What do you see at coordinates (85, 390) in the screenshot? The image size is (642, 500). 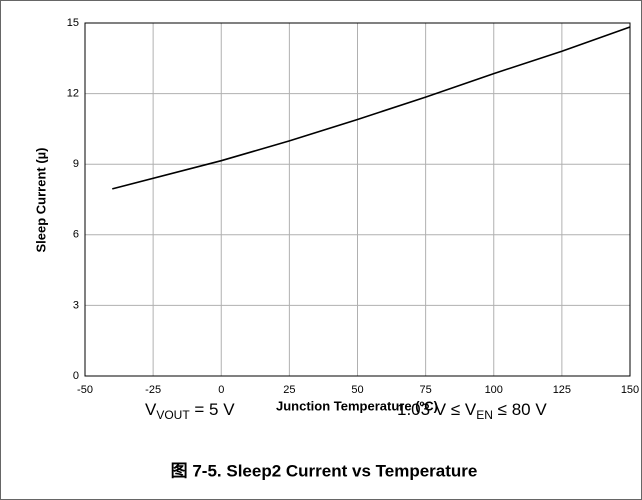 I see `x-tick-label: -50` at bounding box center [85, 390].